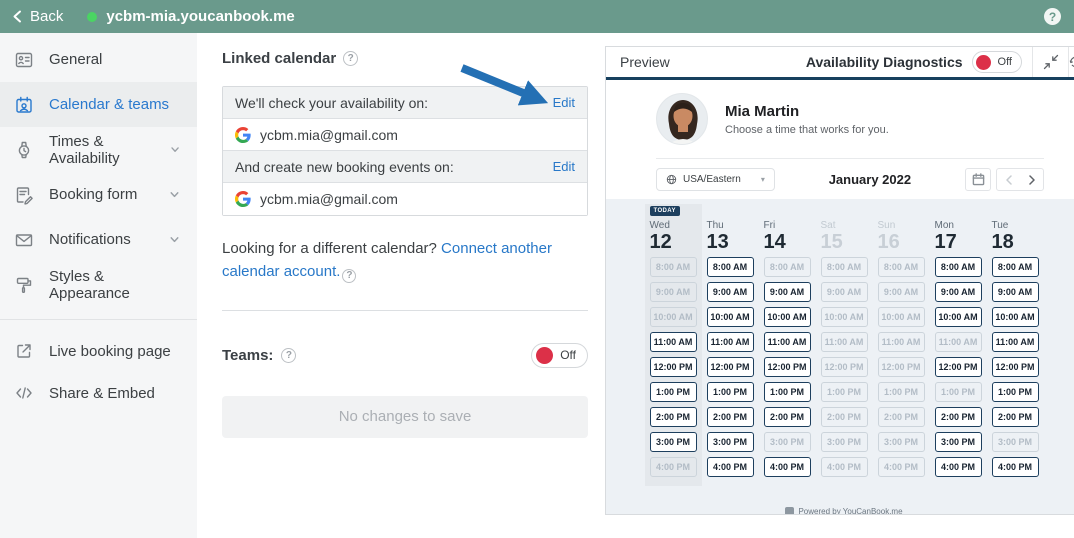 The height and width of the screenshot is (538, 1074). Describe the element at coordinates (98, 59) in the screenshot. I see `sidebar-item-general: General` at that location.